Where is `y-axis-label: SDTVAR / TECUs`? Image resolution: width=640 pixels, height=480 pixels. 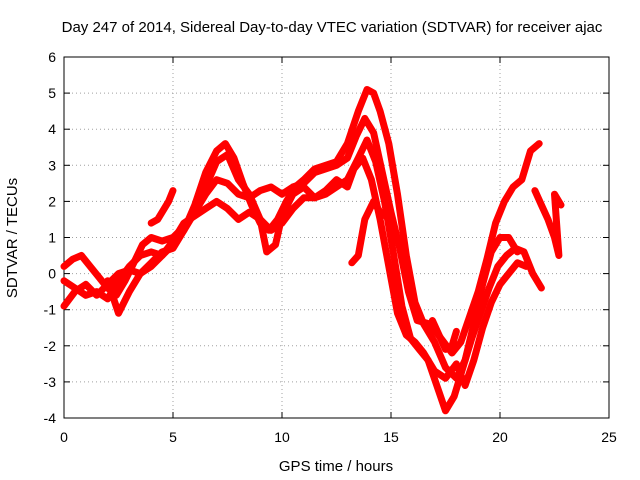
y-axis-label: SDTVAR / TECUs is located at coordinates (12, 238).